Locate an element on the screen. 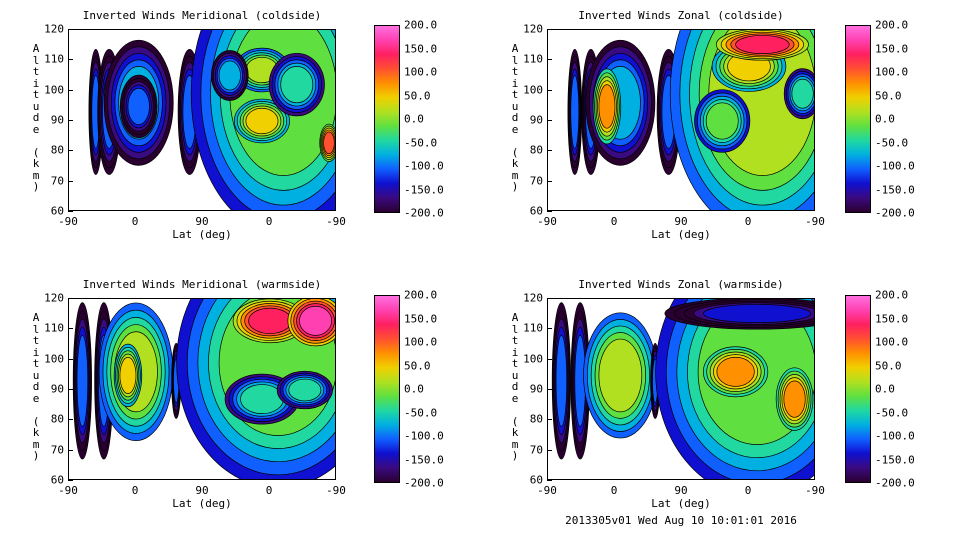  footer-timestamp: 2013305v01 Wed Aug 10 10:01:01 2016 is located at coordinates (681, 520).